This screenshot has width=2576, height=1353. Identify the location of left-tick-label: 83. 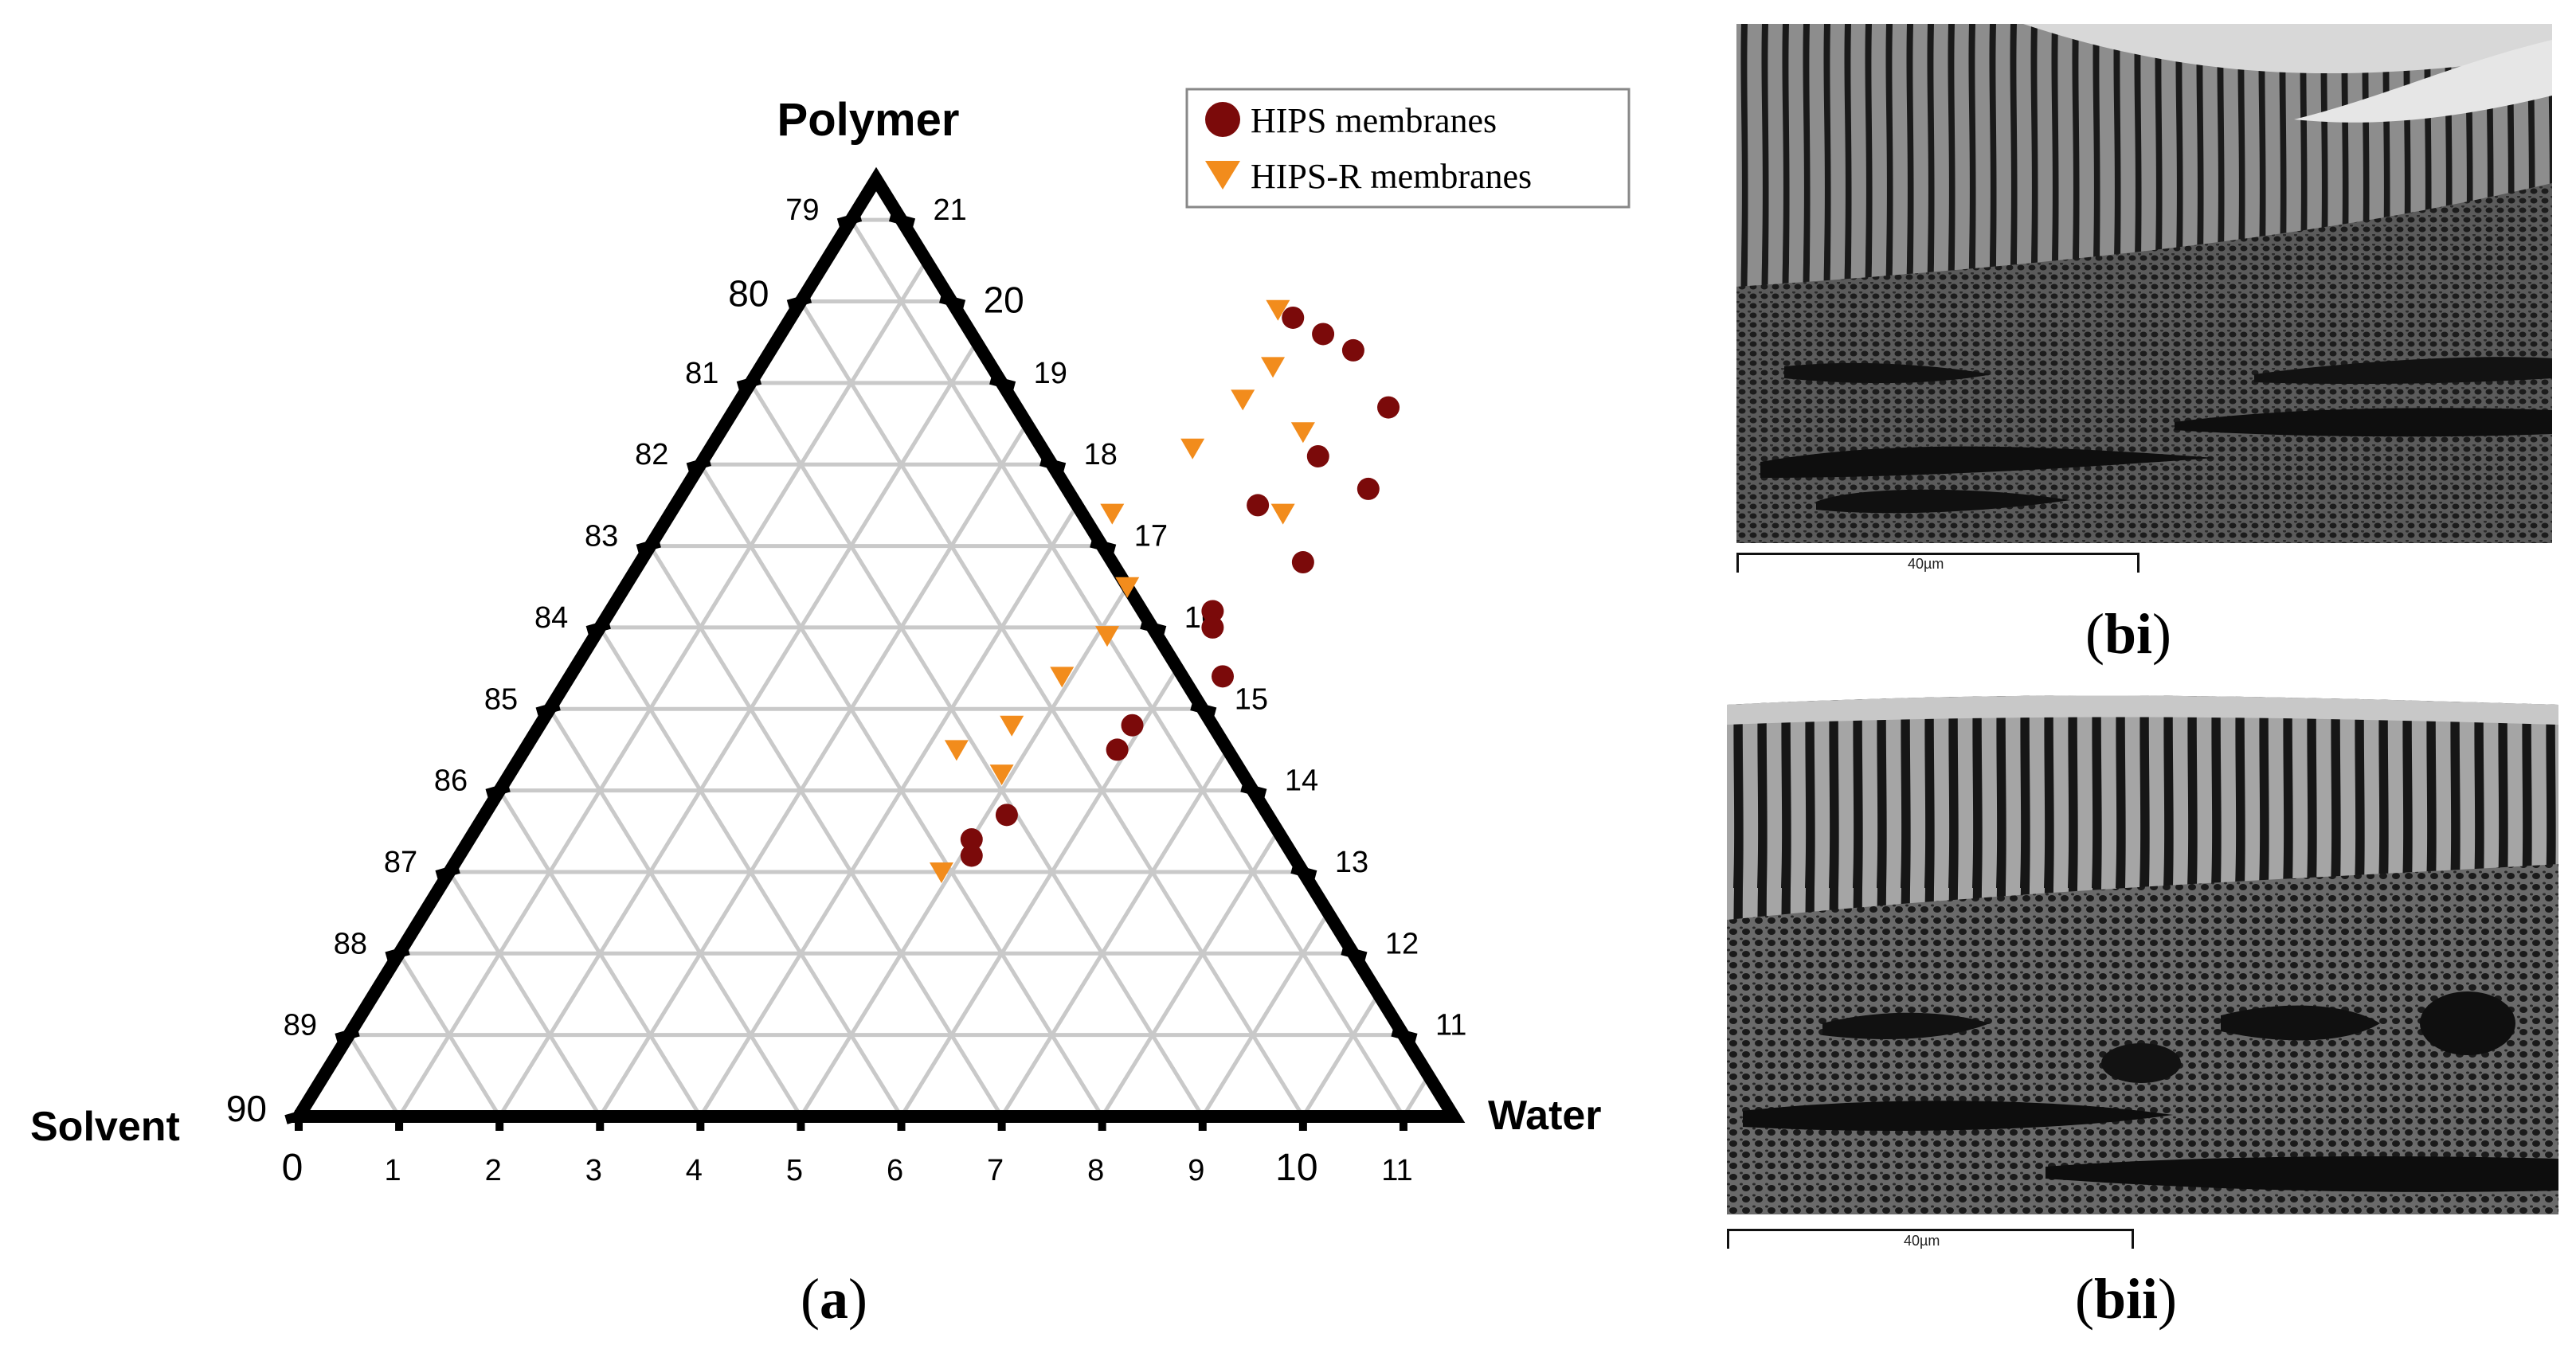
(601, 536).